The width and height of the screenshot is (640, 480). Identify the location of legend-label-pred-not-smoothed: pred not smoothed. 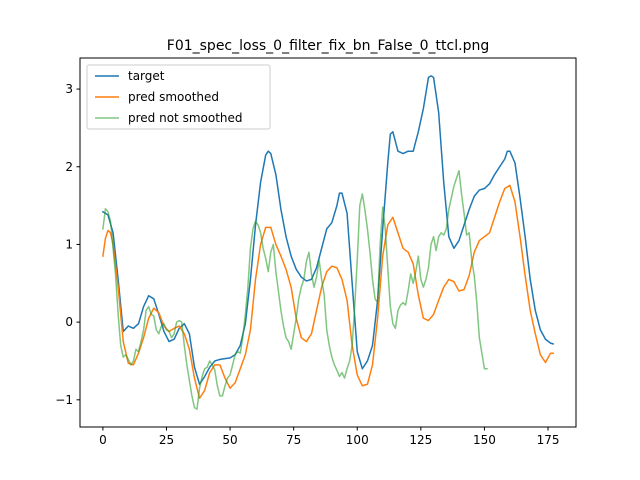
(185, 118).